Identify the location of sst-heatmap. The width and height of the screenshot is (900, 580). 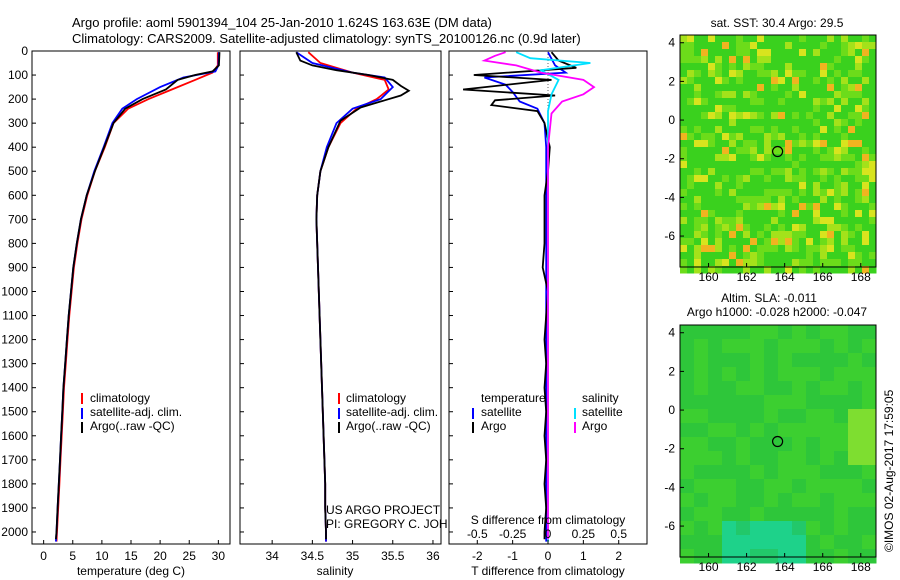
(778, 154).